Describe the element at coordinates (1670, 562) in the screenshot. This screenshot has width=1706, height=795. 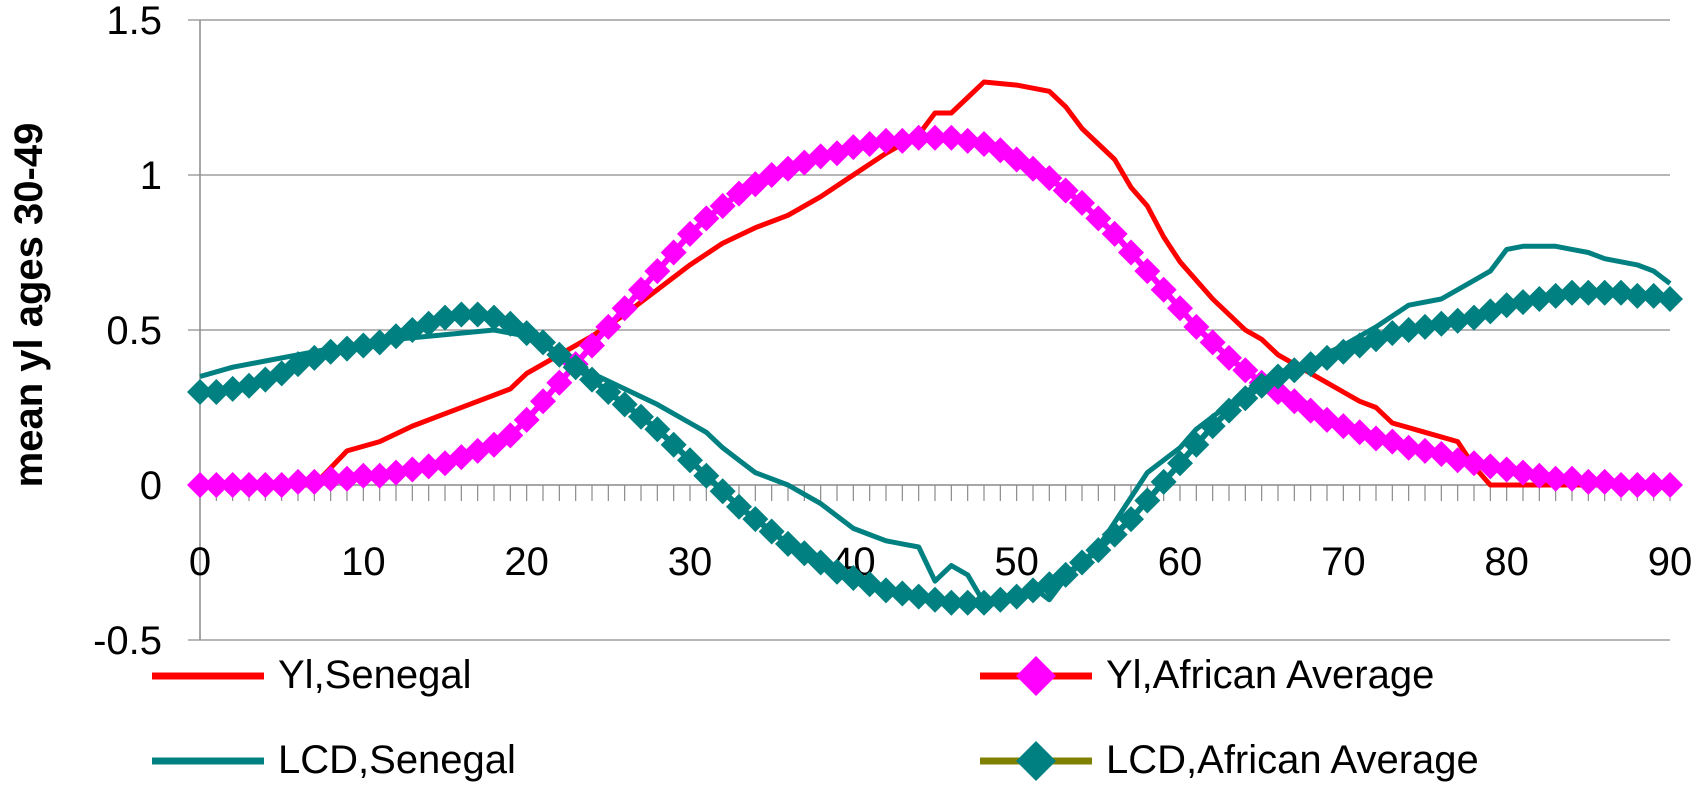
I see `x-tick-label: 90` at that location.